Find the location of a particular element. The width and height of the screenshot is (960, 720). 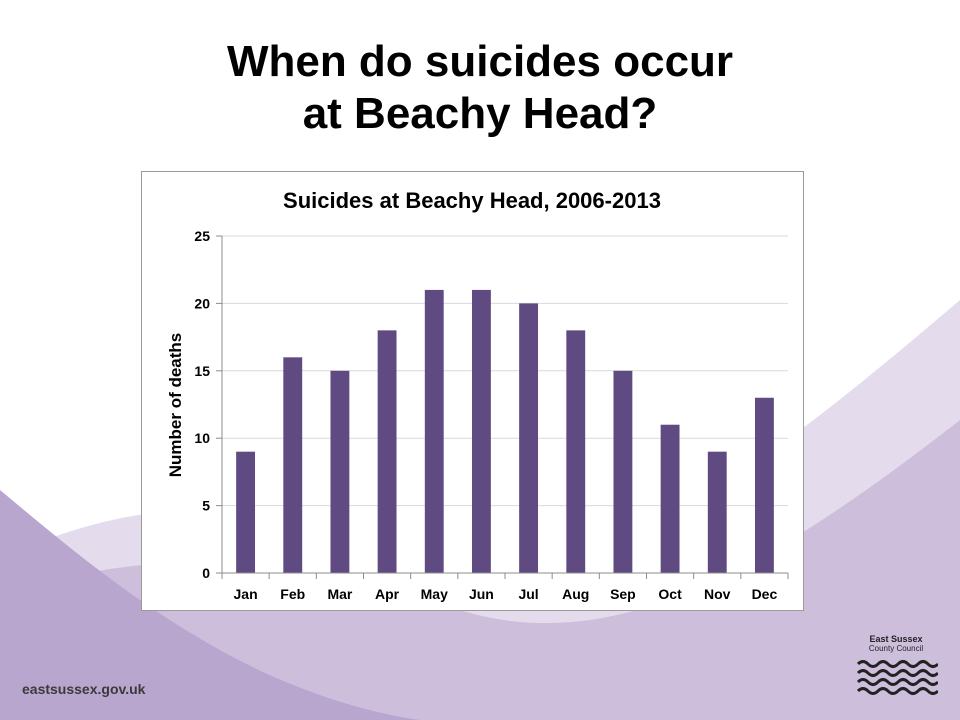

y-tick-labels: 0 5 10 15 20 25 is located at coordinates (202, 404).